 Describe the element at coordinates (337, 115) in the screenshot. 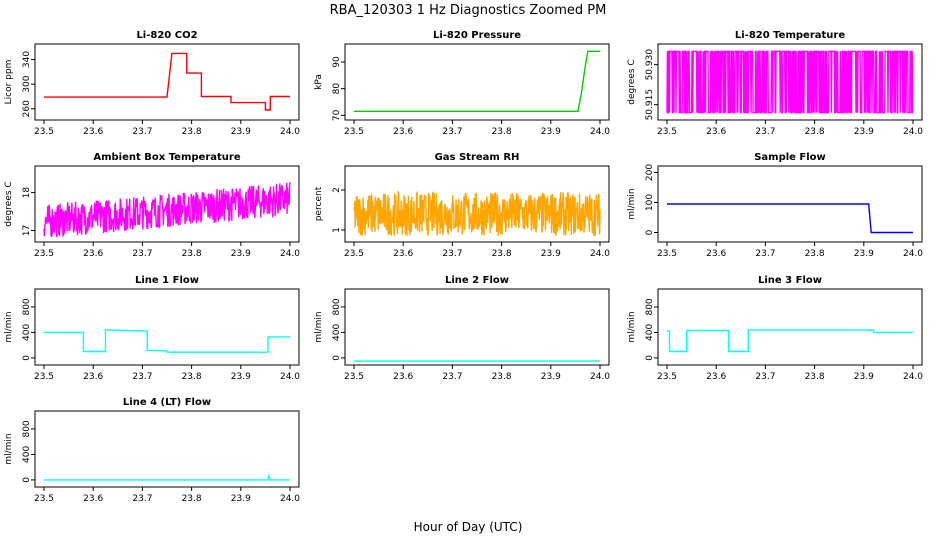

I see `y-tick-label: 70` at that location.